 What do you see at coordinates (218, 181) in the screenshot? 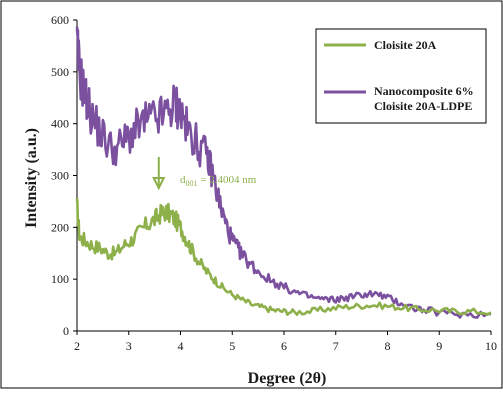
I see `annotation-label: d001 = 2.4004 nm` at bounding box center [218, 181].